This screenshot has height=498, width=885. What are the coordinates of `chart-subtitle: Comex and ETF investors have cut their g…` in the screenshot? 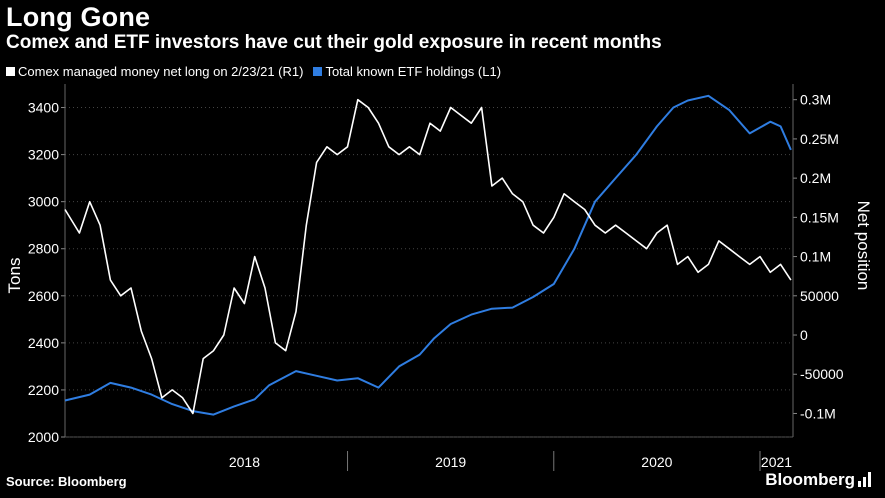 It's located at (334, 42).